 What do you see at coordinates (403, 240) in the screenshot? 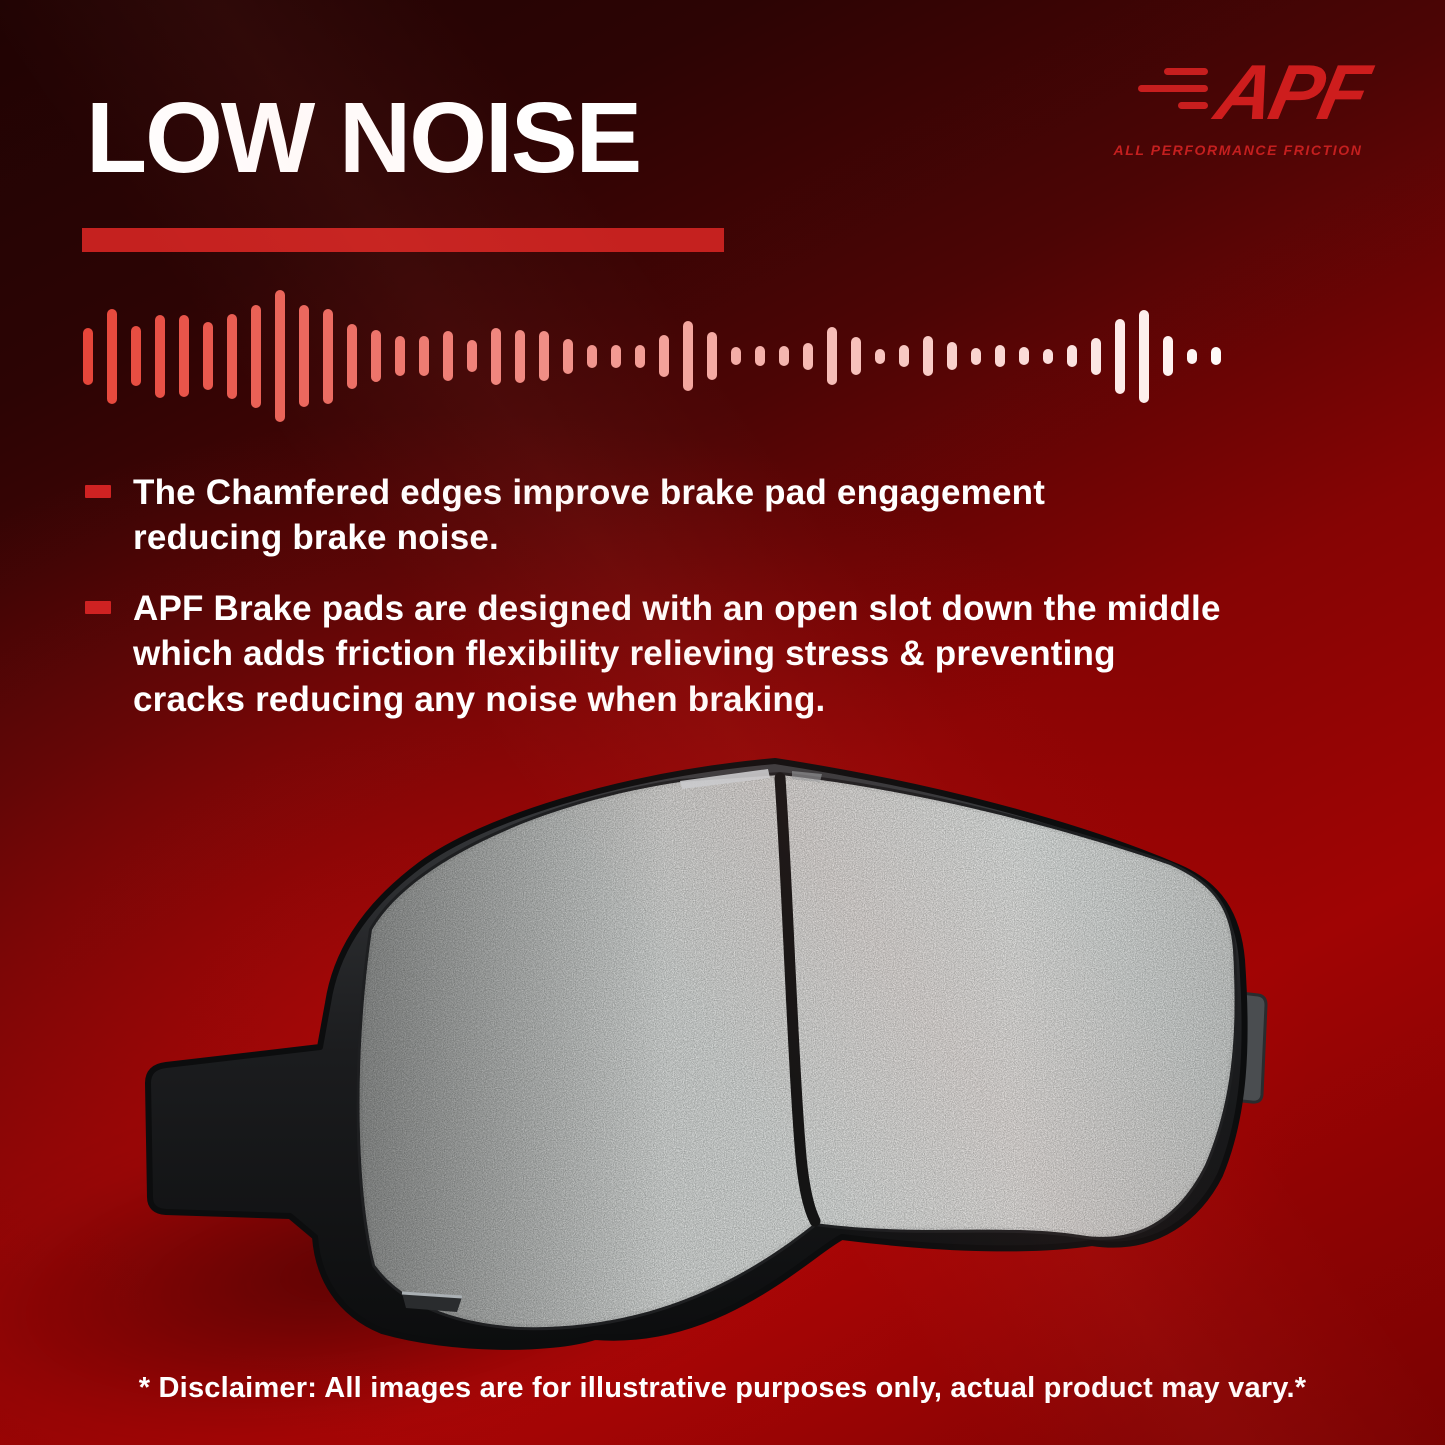
I see `title-underline` at bounding box center [403, 240].